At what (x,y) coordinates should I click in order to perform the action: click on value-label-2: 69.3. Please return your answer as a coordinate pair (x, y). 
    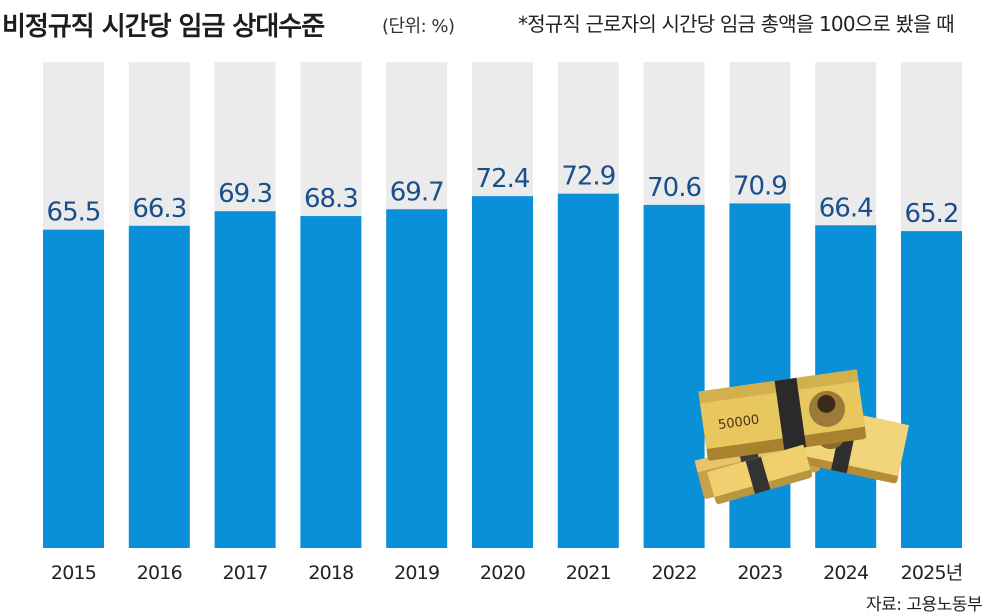
    Looking at the image, I should click on (245, 194).